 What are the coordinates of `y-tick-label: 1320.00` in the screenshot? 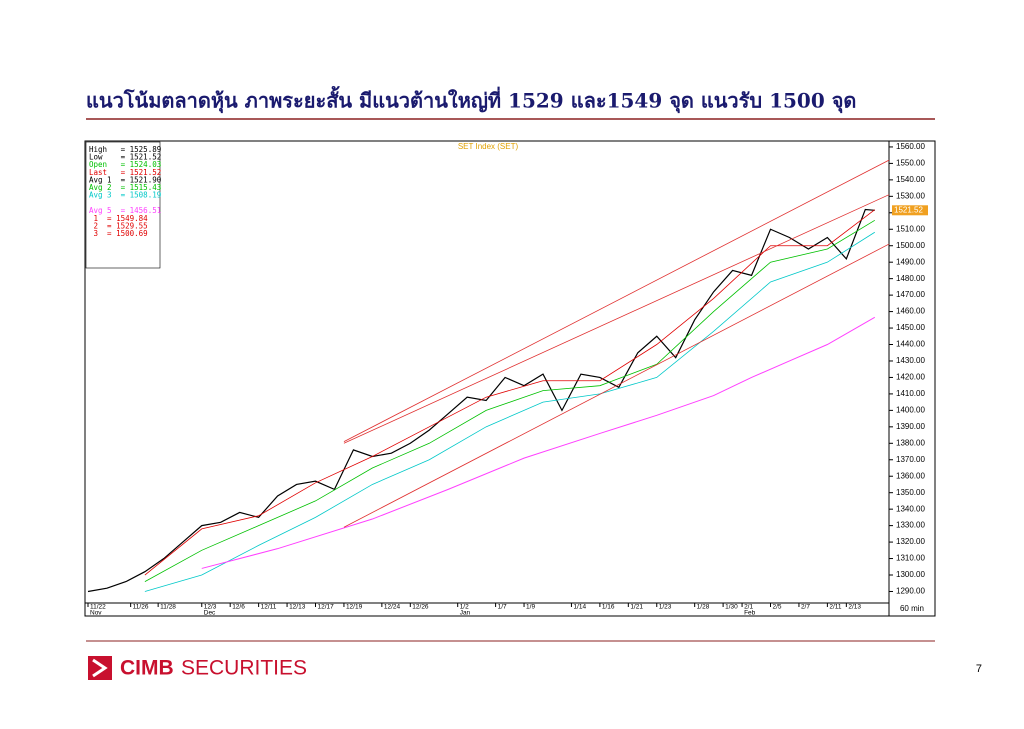 It's located at (910, 541).